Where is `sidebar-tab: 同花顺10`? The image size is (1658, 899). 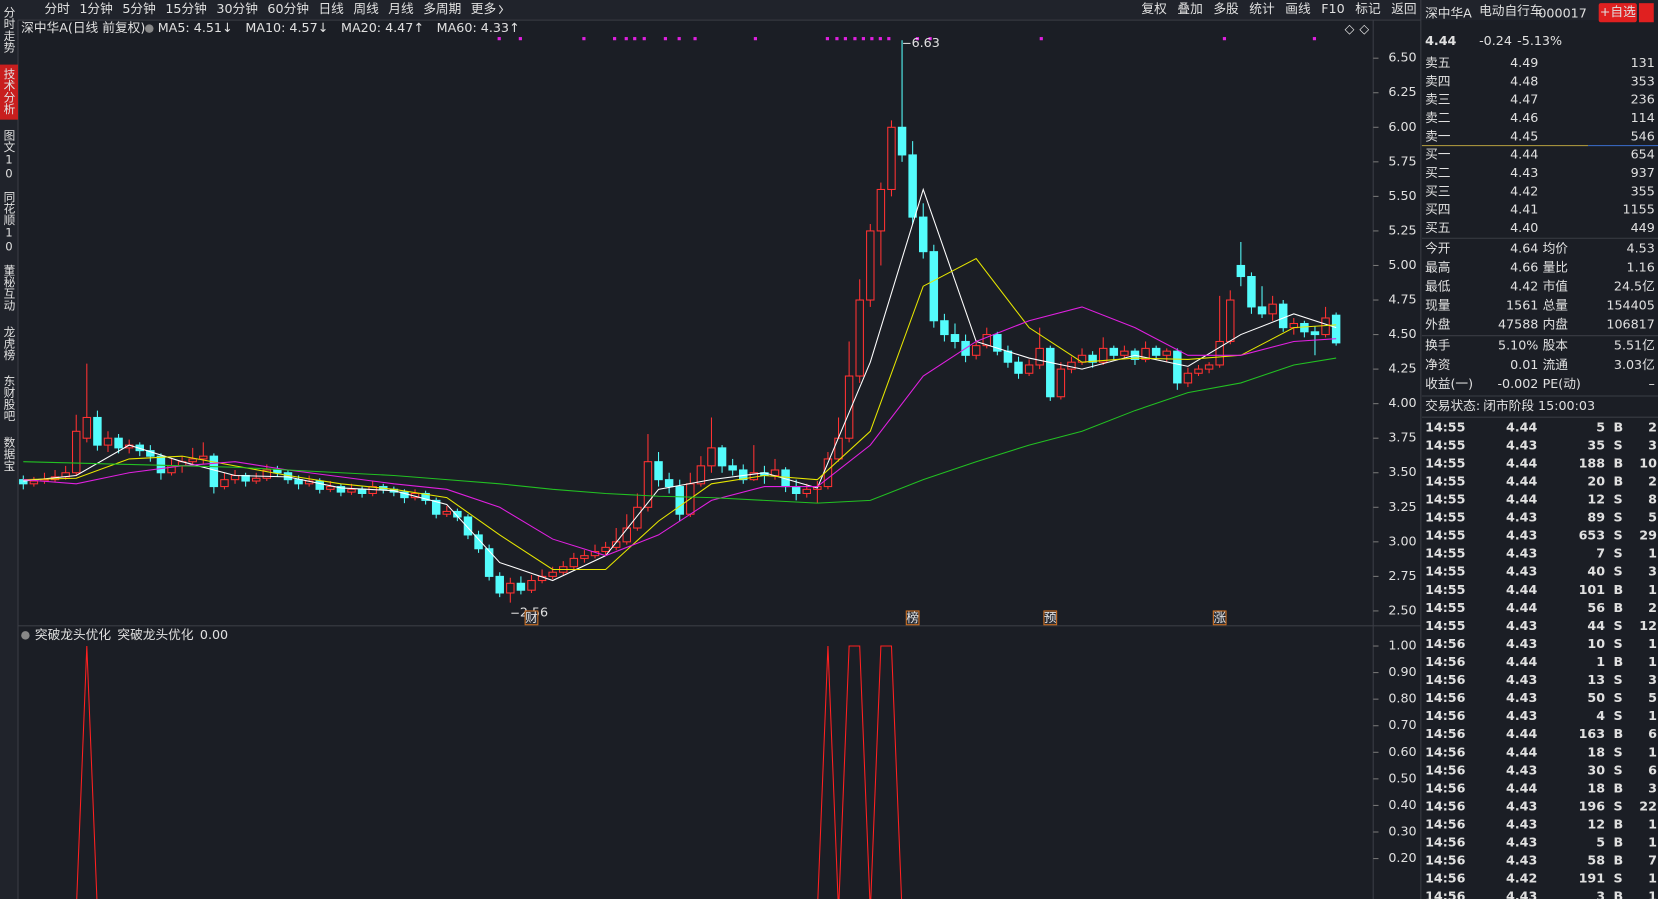
sidebar-tab: 同花顺10 is located at coordinates (9, 222).